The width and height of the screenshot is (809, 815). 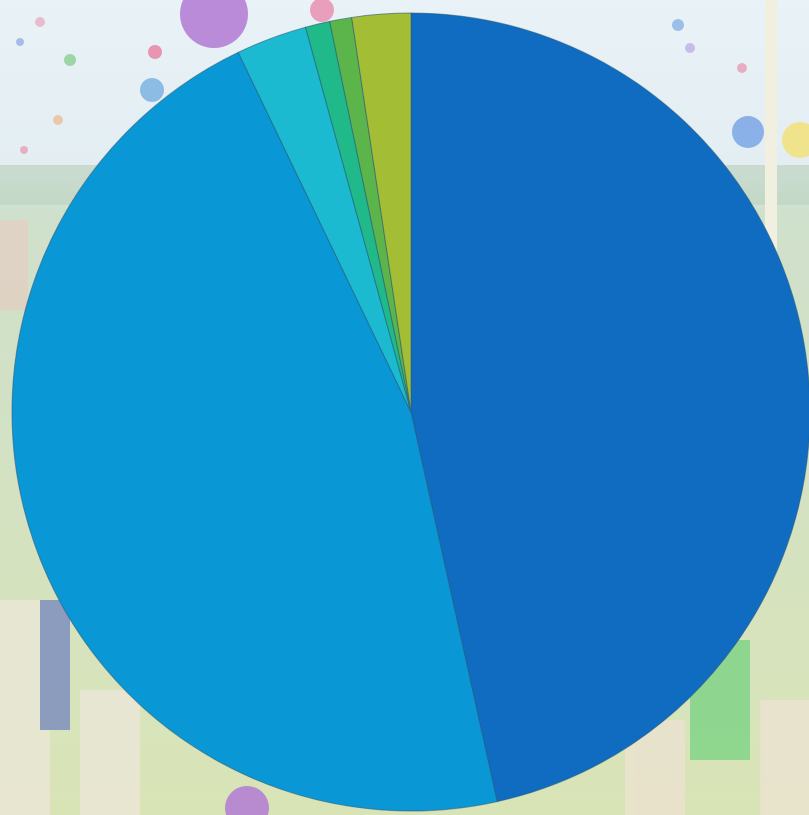 What do you see at coordinates (771, 130) in the screenshot?
I see `pole` at bounding box center [771, 130].